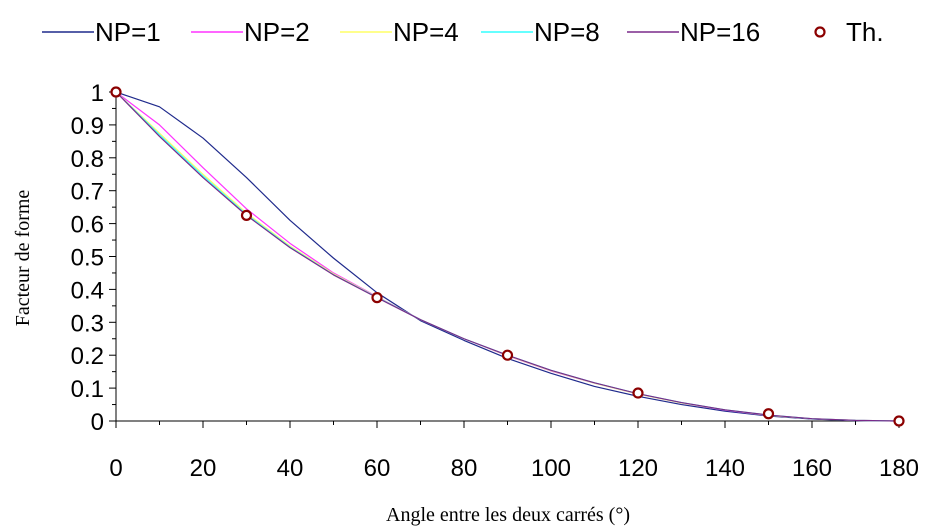 The image size is (926, 529). What do you see at coordinates (87, 323) in the screenshot?
I see `y-tick-label: 0.3` at bounding box center [87, 323].